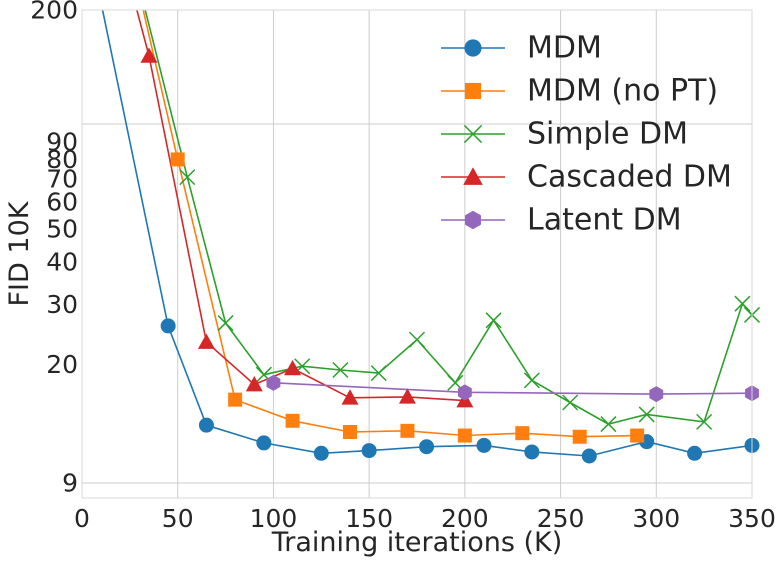 The width and height of the screenshot is (780, 561). Describe the element at coordinates (369, 518) in the screenshot. I see `x-tick-label: 150` at that location.